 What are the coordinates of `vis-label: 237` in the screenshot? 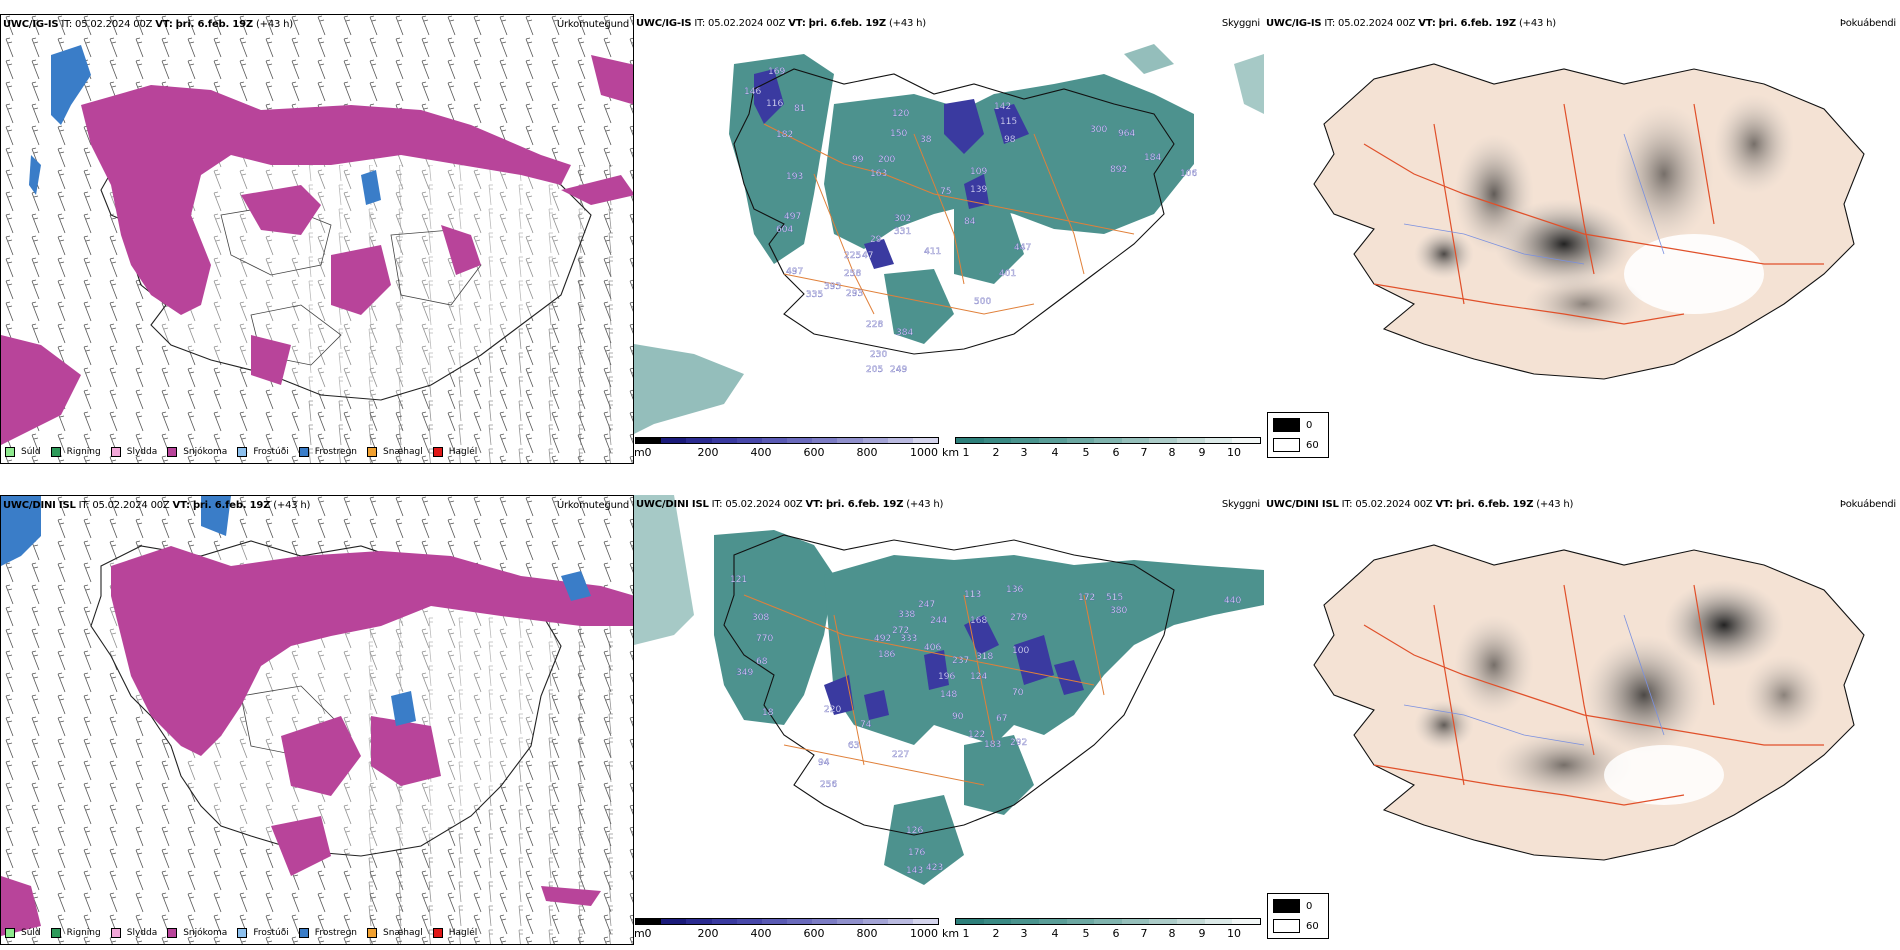 It's located at (960, 661).